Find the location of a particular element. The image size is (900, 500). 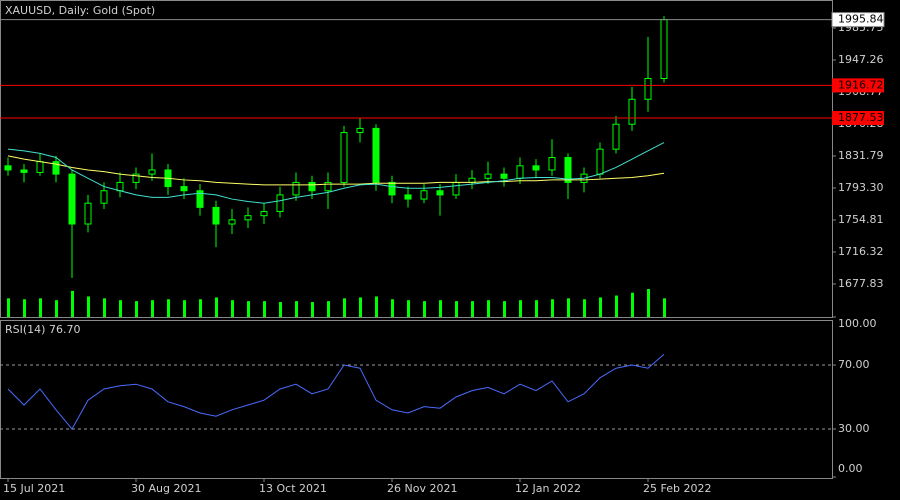

x-tick-label: 12 Jan 2022 is located at coordinates (548, 488).